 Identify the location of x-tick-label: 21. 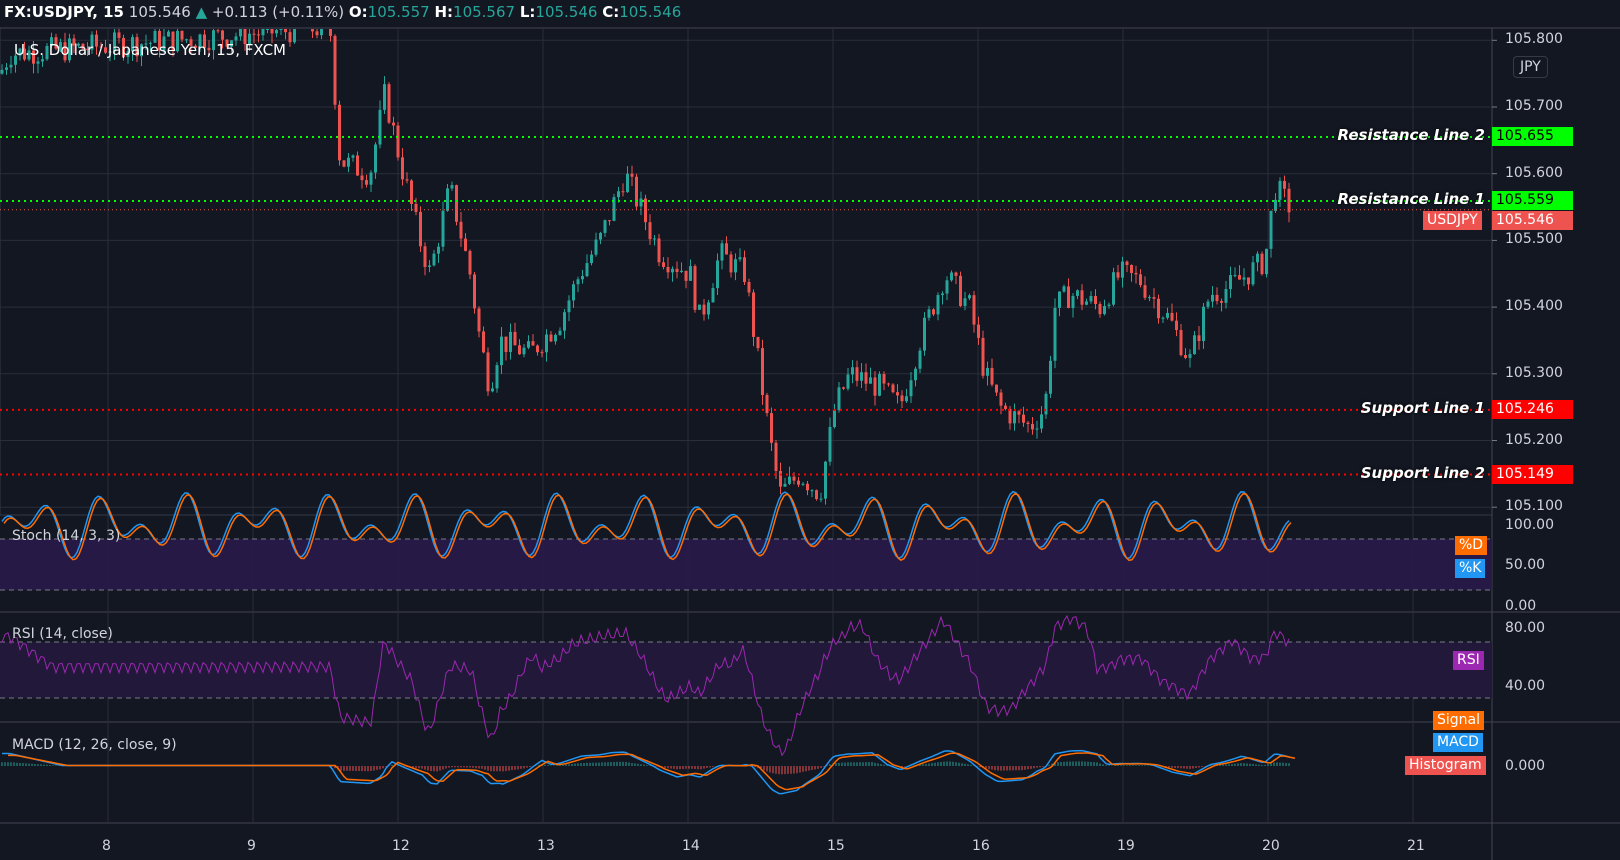
(1416, 846).